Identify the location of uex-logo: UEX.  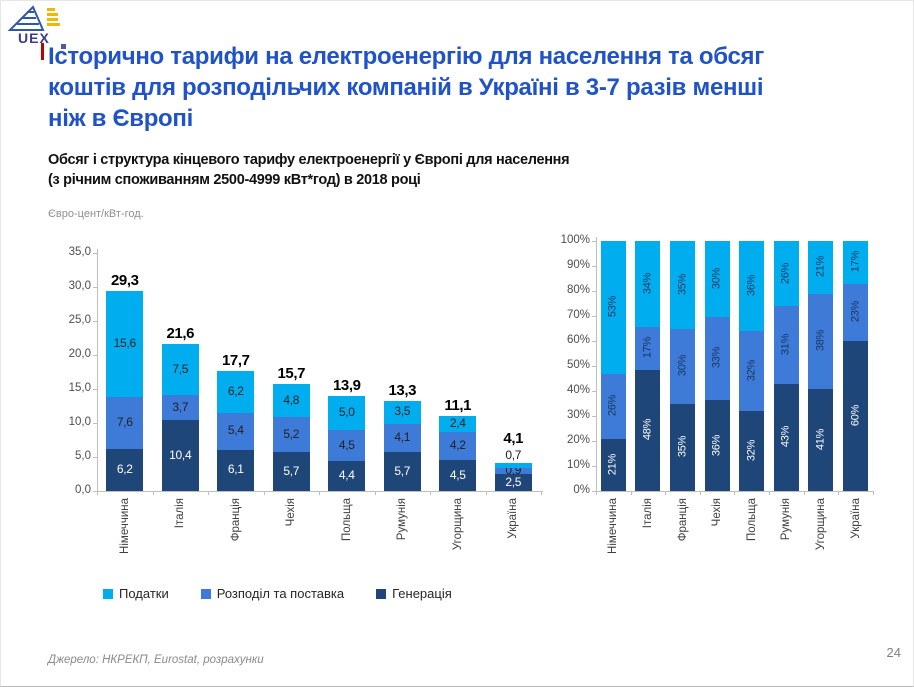
(37, 27).